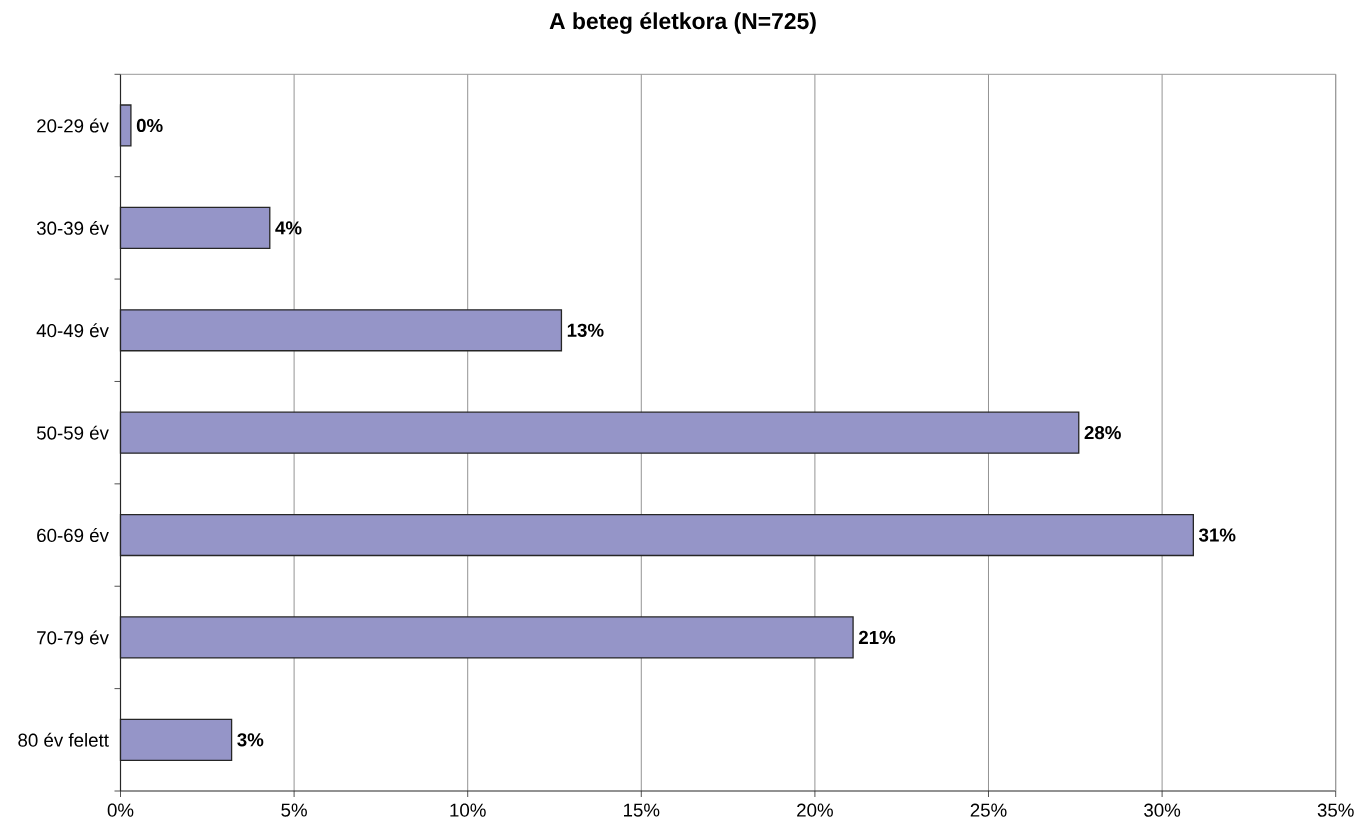 The height and width of the screenshot is (830, 1357). Describe the element at coordinates (73, 637) in the screenshot. I see `y-tick-label: 70-79 év` at that location.